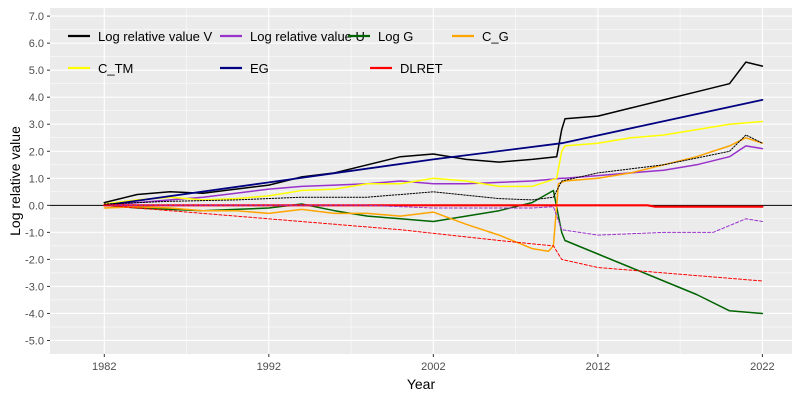 The height and width of the screenshot is (400, 800). I want to click on x-tick-label: 1982, so click(104, 367).